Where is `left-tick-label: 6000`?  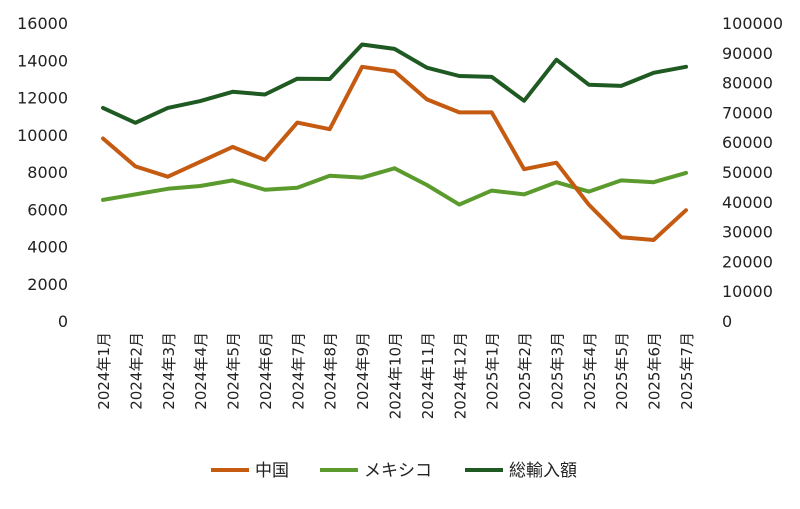 left-tick-label: 6000 is located at coordinates (47, 209).